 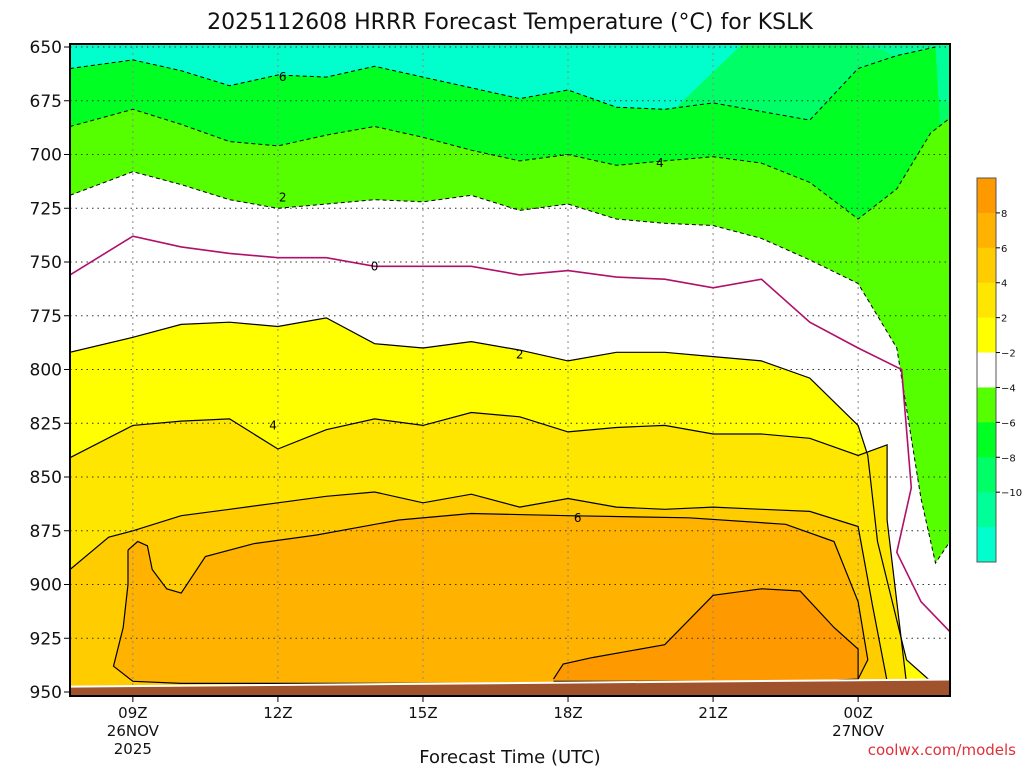 What do you see at coordinates (46, 586) in the screenshot?
I see `y-tick-label: 900` at bounding box center [46, 586].